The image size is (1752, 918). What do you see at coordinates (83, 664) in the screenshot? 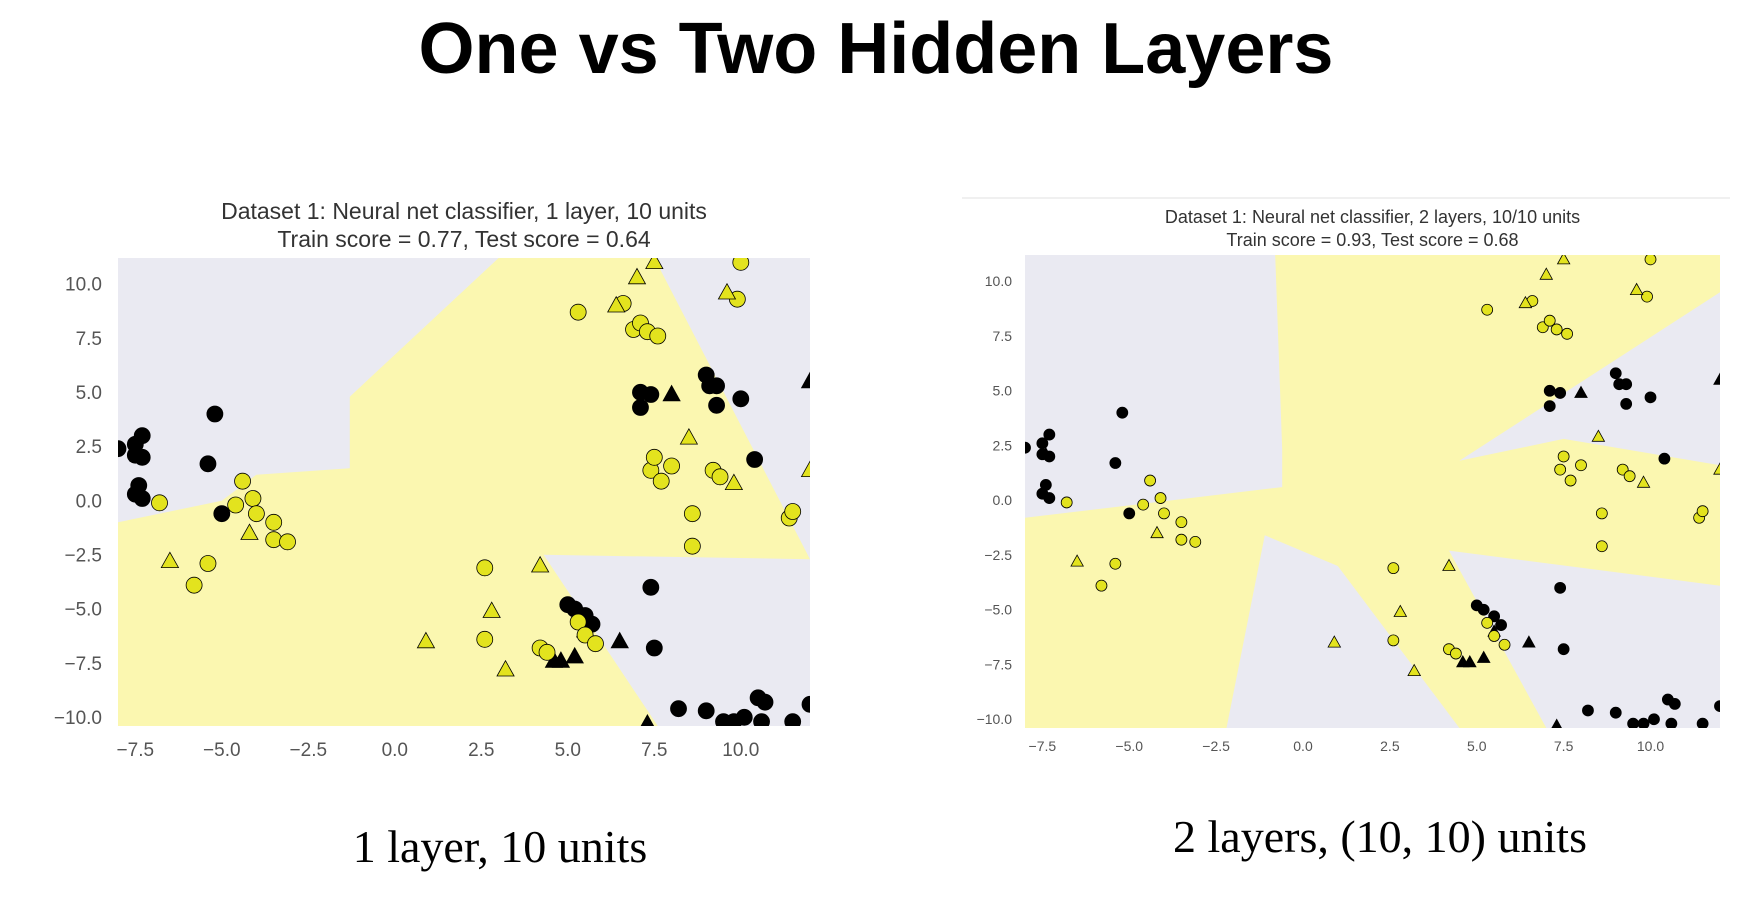
I see `y-tick-label: −7.5` at bounding box center [83, 664].